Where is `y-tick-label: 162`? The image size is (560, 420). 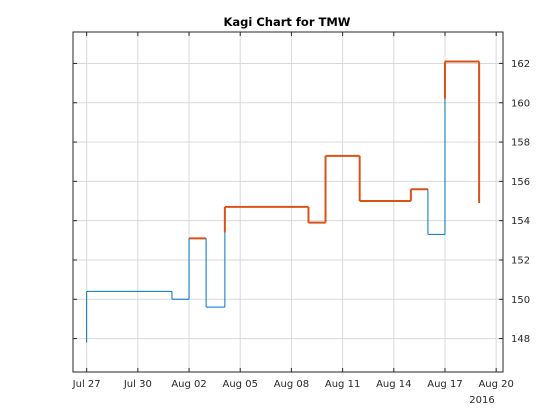 y-tick-label: 162 is located at coordinates (520, 64).